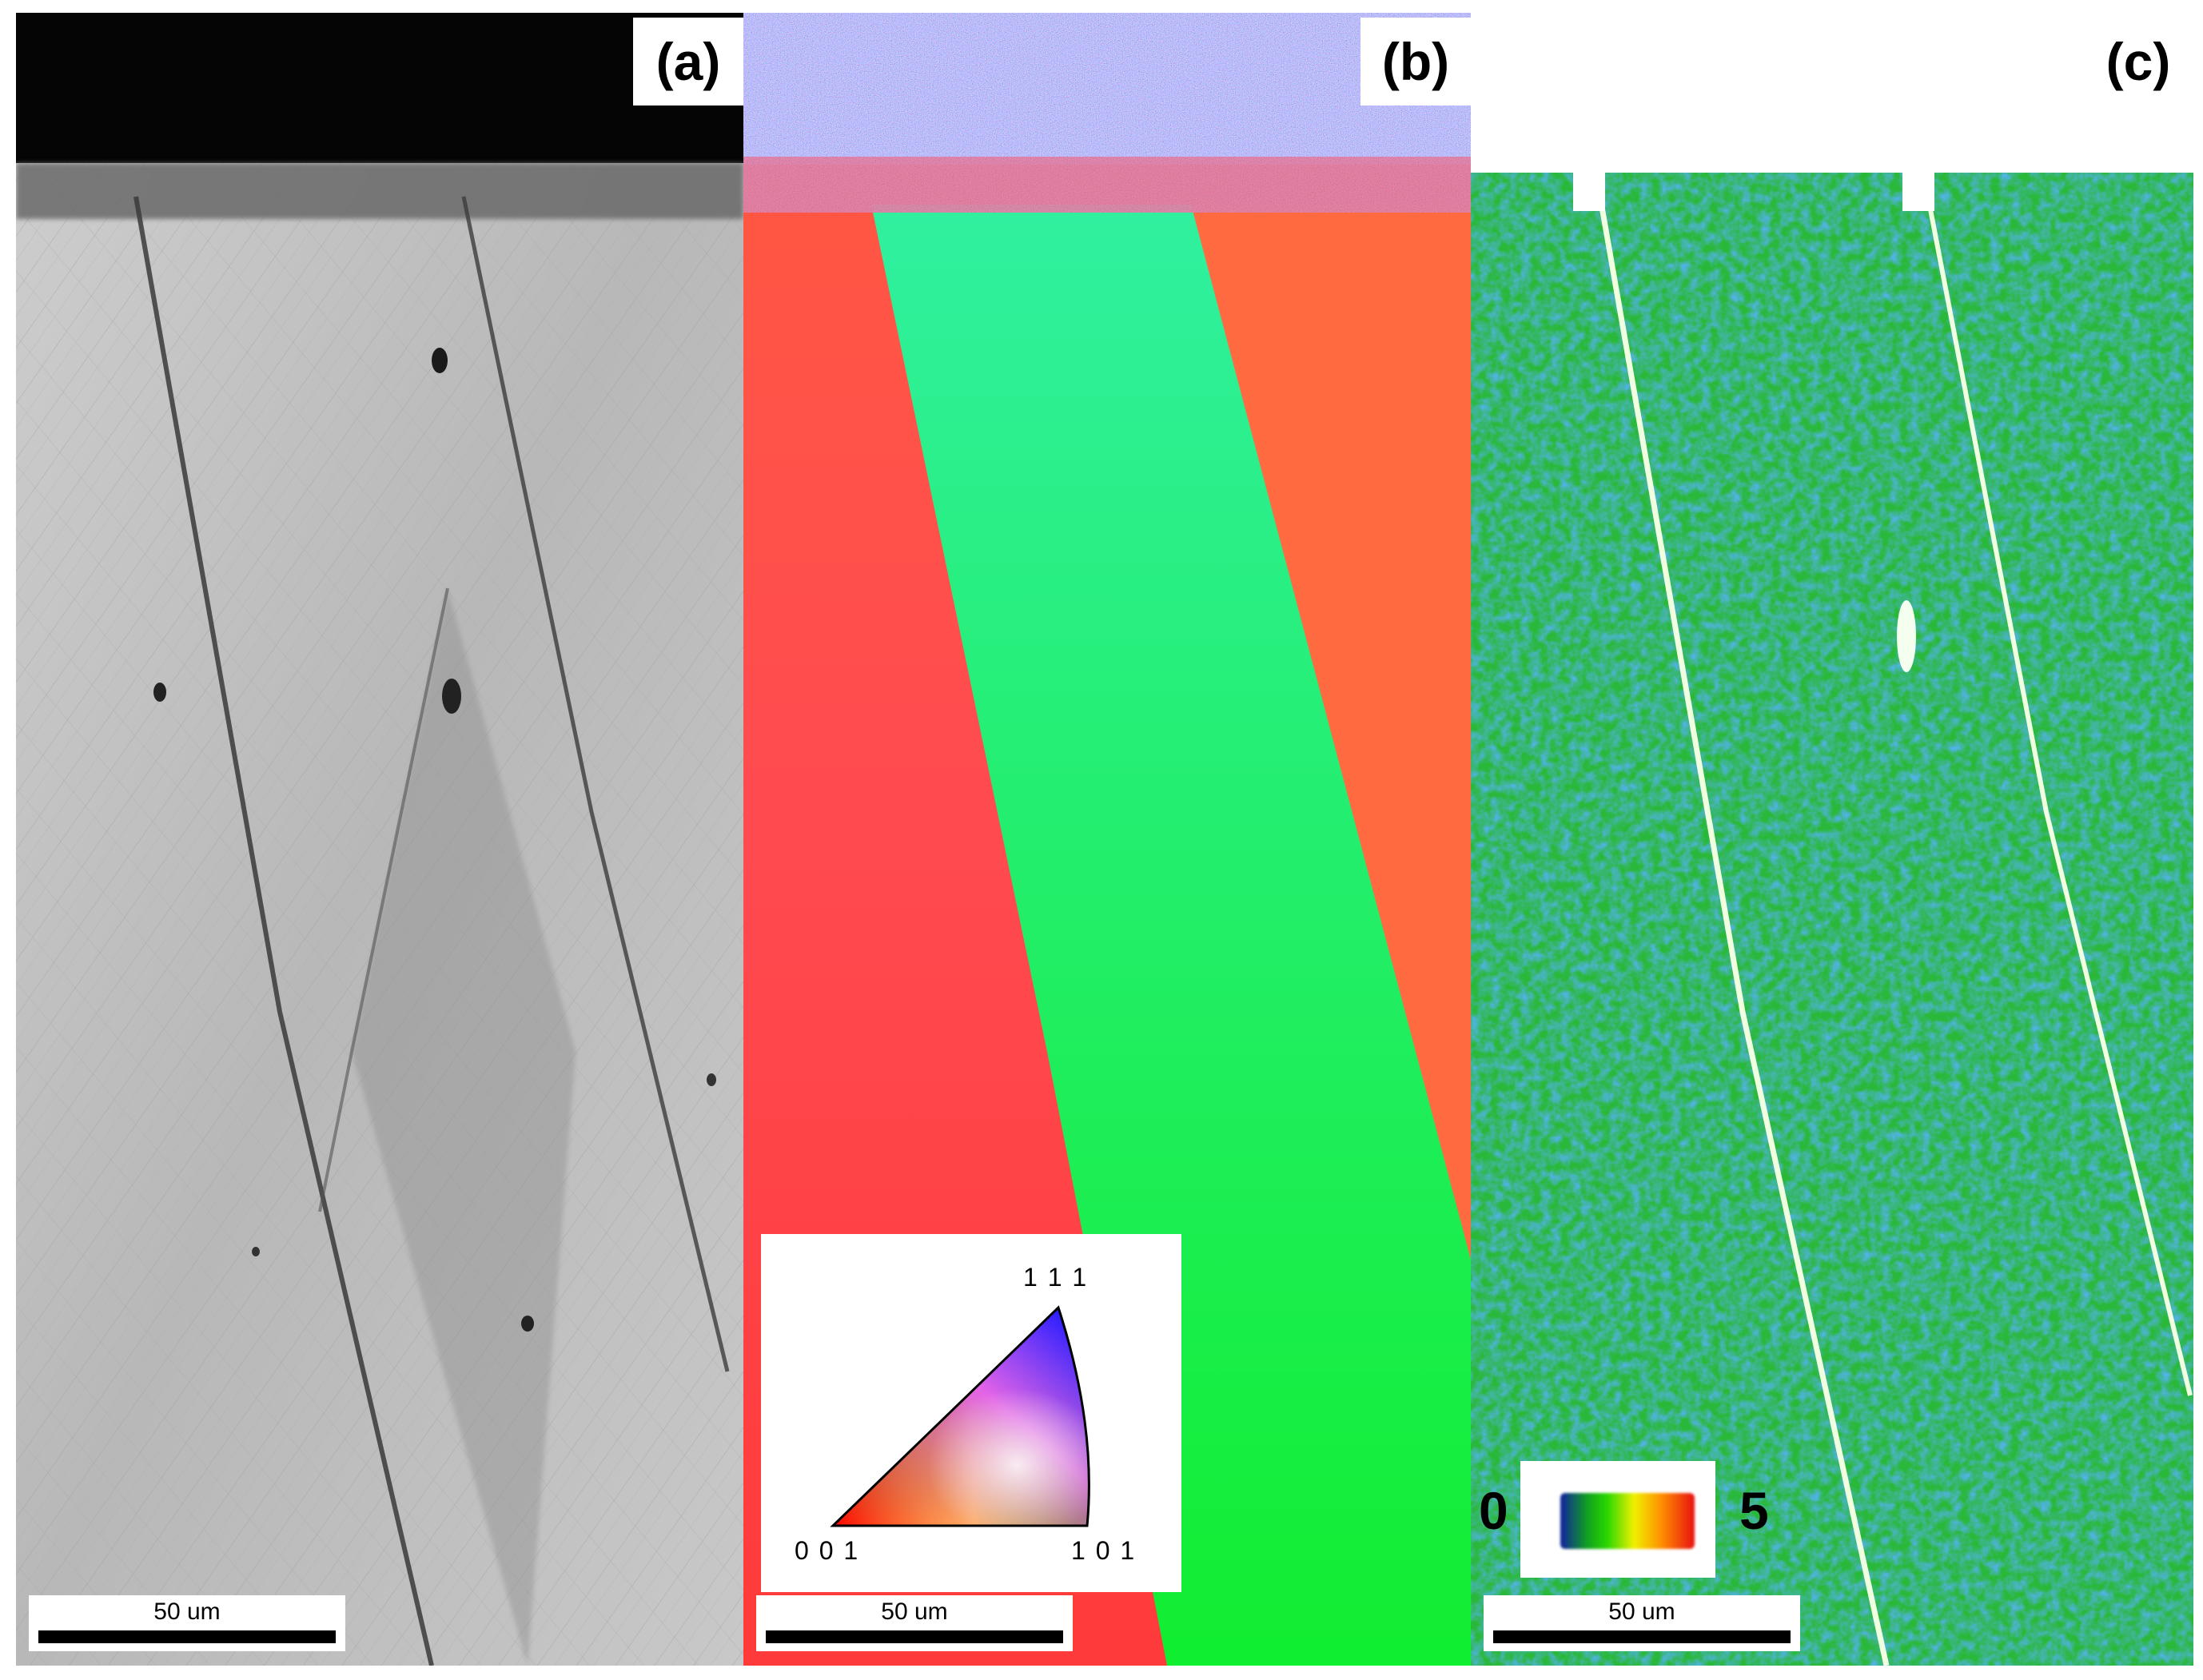 Image resolution: width=2203 pixels, height=1680 pixels. I want to click on scale-bar-label-b: 50 um, so click(914, 1611).